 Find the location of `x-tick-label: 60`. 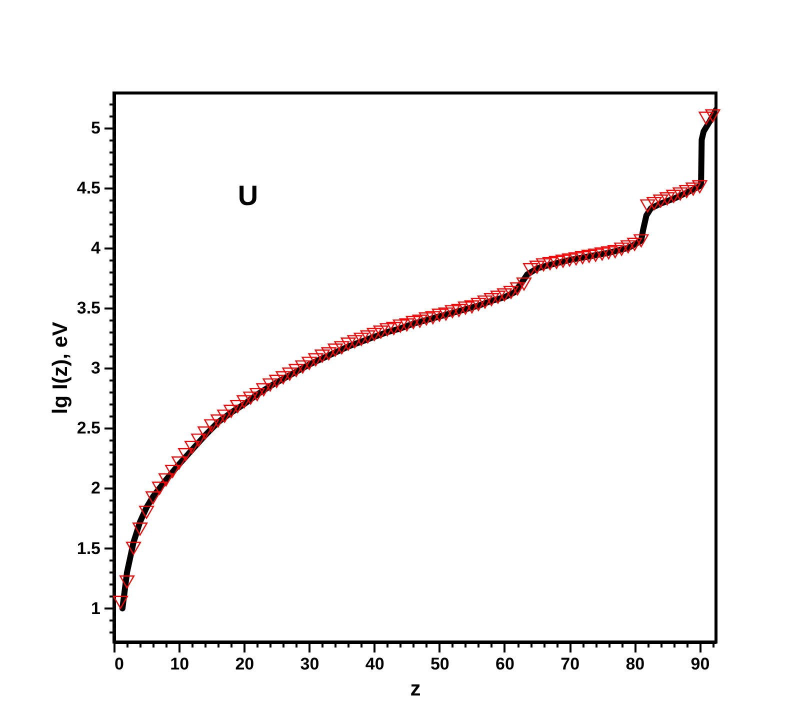

x-tick-label: 60 is located at coordinates (505, 664).